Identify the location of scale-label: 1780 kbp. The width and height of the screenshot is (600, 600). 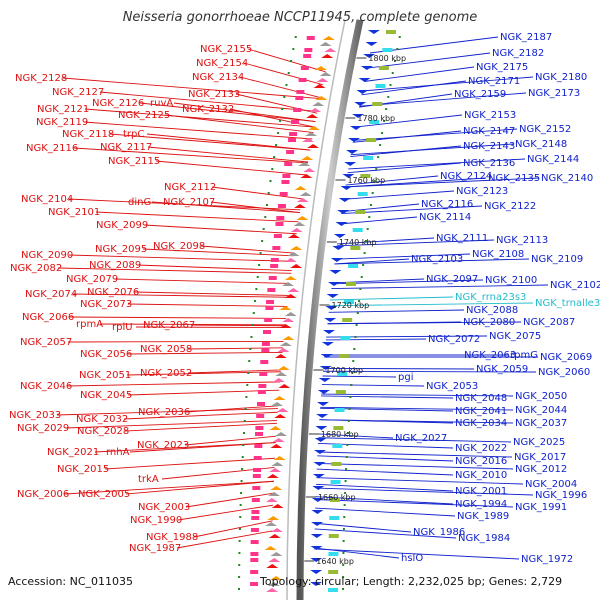
(376, 118).